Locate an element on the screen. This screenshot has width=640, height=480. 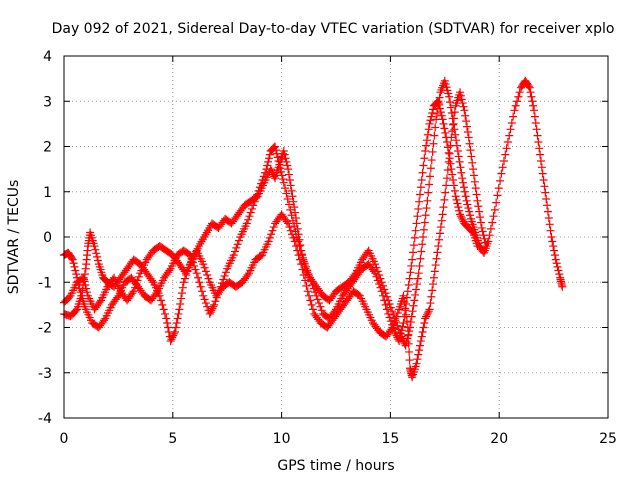
y-tick-label: 4 is located at coordinates (47, 57).